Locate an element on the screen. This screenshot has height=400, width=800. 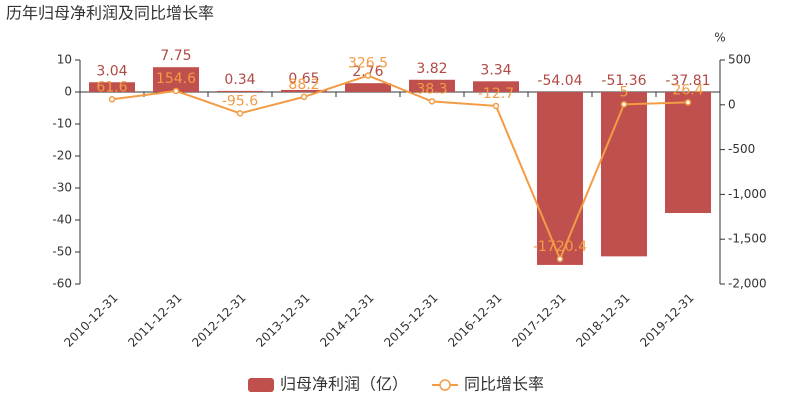
line-value-label: -1720.4 is located at coordinates (560, 247).